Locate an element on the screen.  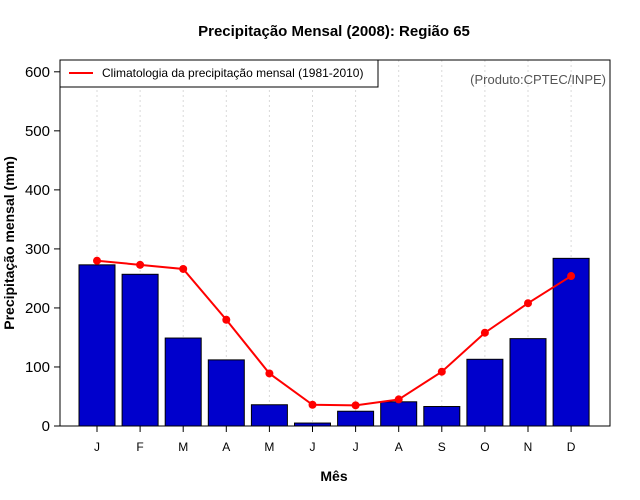
source-annotation: (Produto:CPTEC/INPE) is located at coordinates (538, 79).